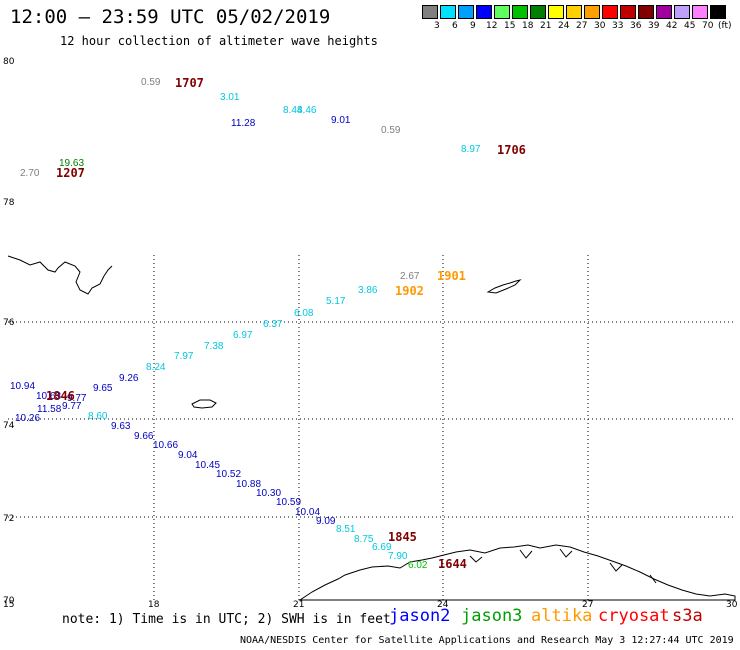 The width and height of the screenshot is (740, 650). I want to click on wave-height-label: 19.63, so click(72, 163).